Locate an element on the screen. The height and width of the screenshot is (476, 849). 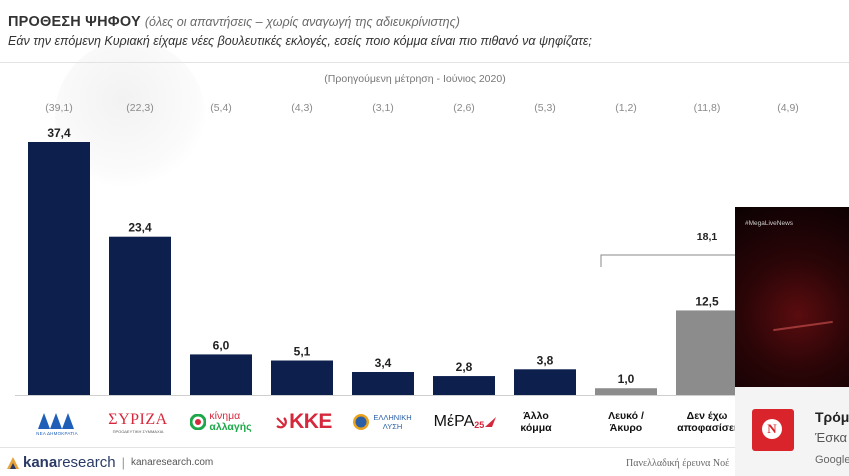
grouping-bracket is located at coordinates (680, 260).